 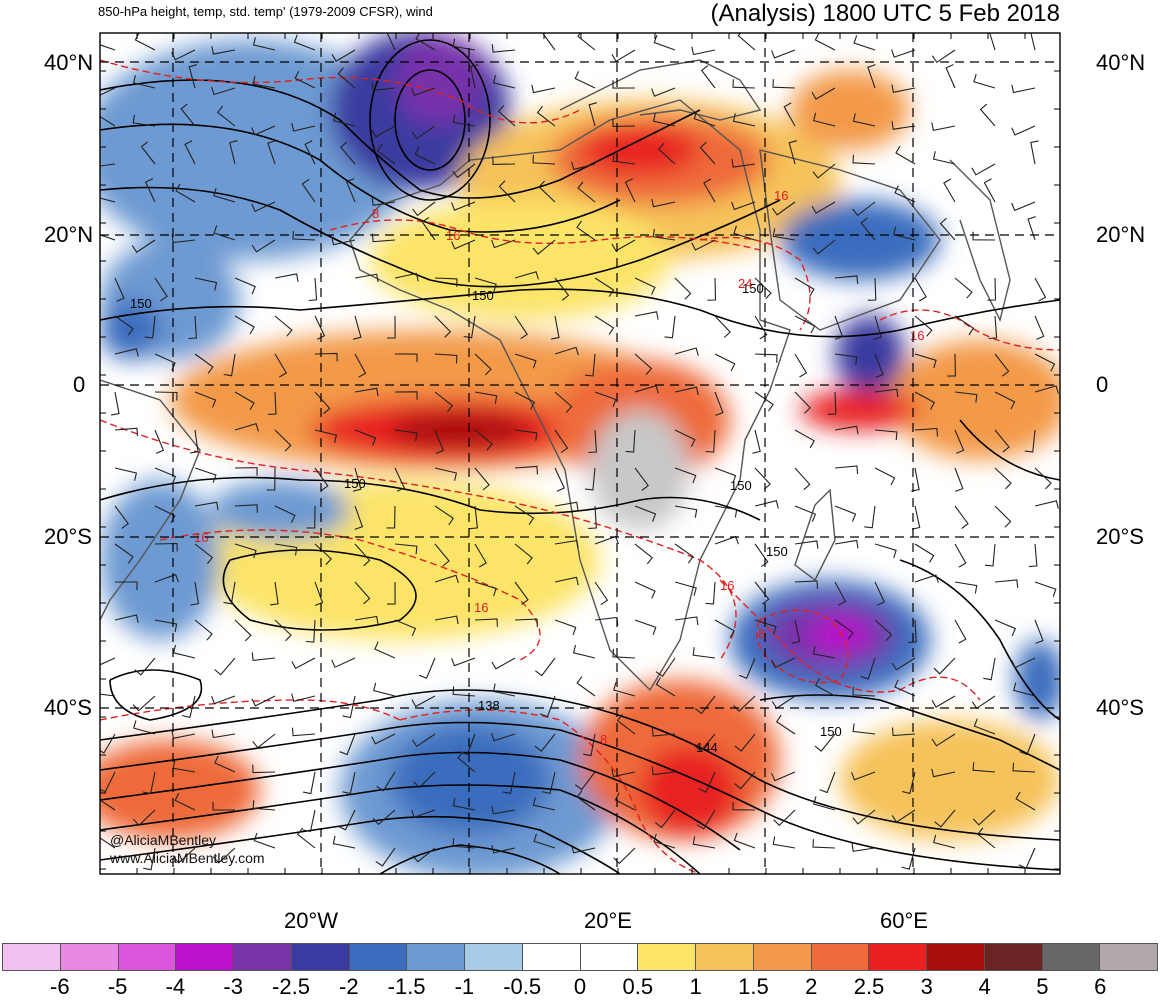 What do you see at coordinates (904, 920) in the screenshot?
I see `lon-label: 60°E` at bounding box center [904, 920].